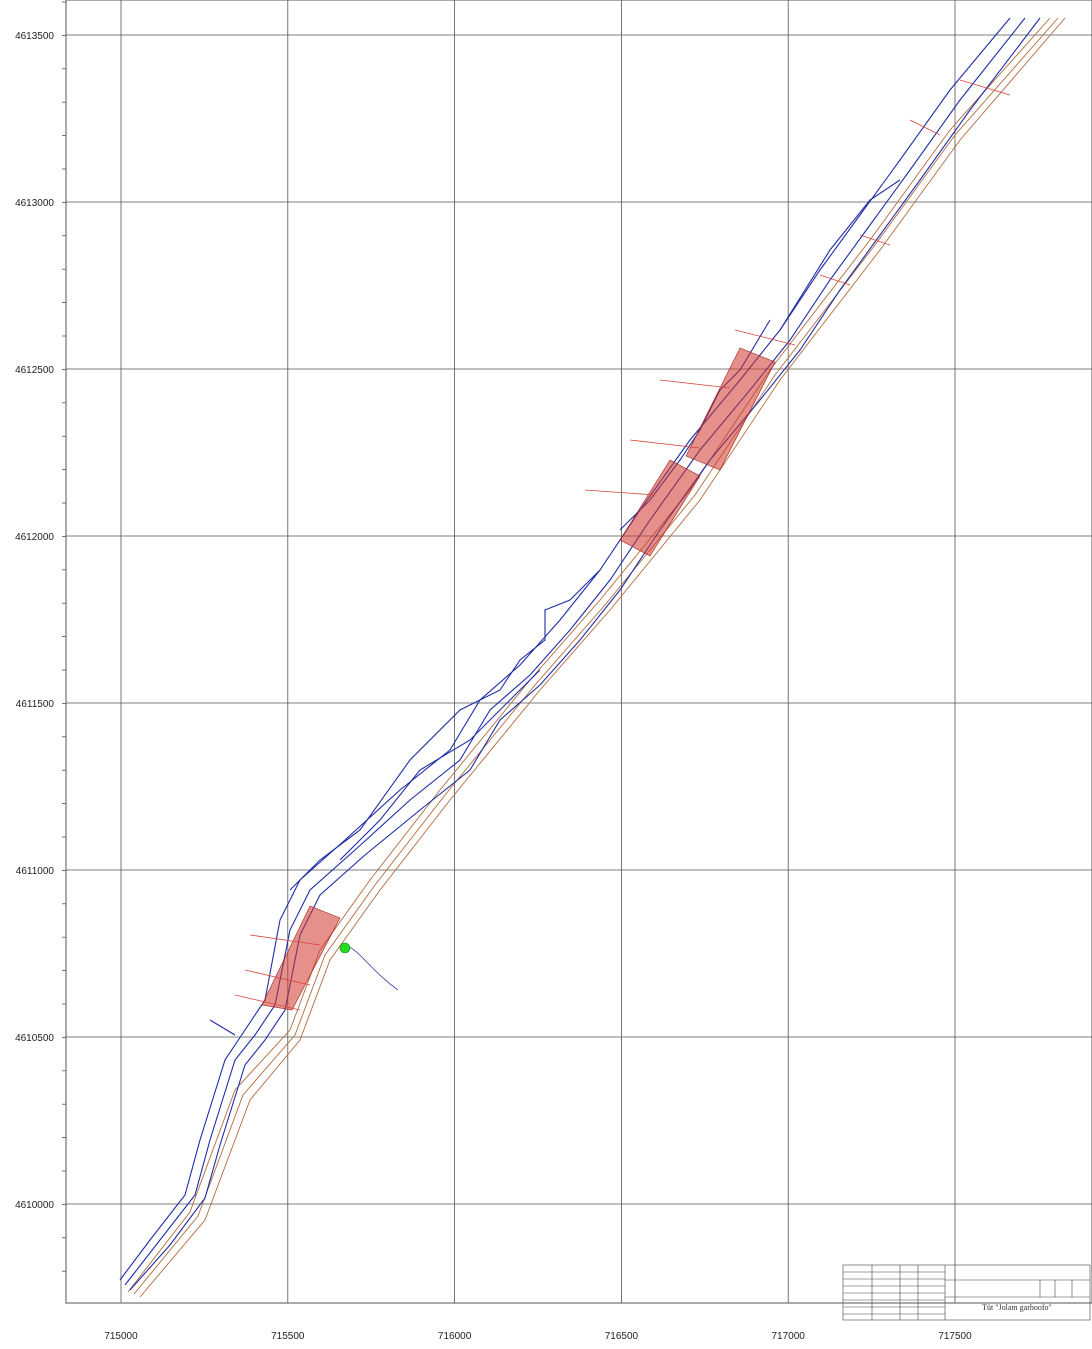 The image size is (1092, 1349). I want to click on x-tick-label: 717500, so click(955, 1336).